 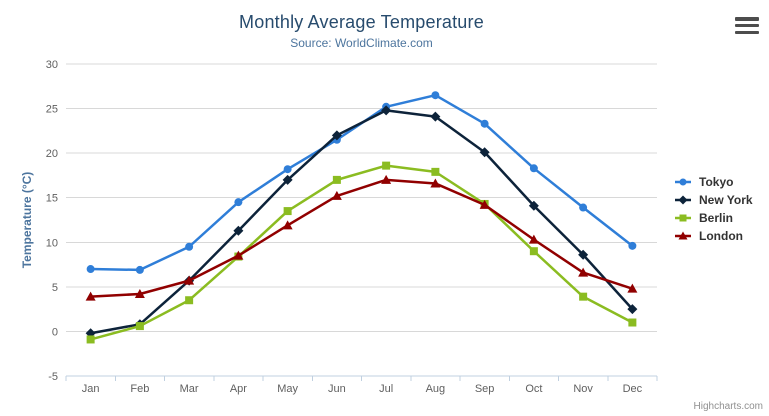 I want to click on x-tick-label: Oct, so click(x=533, y=389).